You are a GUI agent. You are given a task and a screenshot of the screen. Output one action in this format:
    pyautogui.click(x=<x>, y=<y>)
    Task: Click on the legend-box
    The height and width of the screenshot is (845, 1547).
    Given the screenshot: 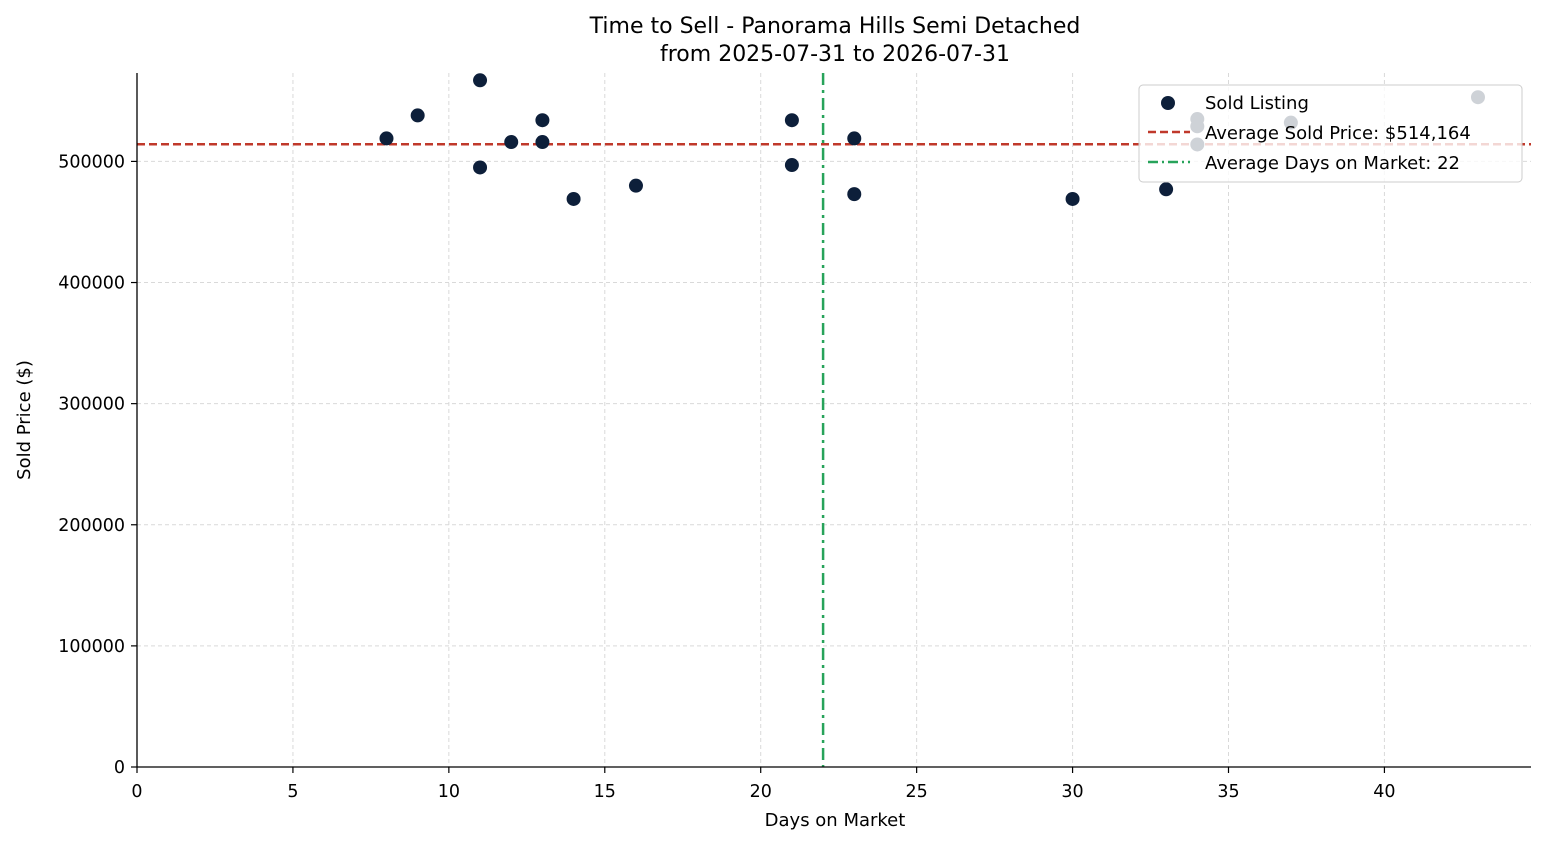 What is the action you would take?
    pyautogui.click(x=1330, y=133)
    